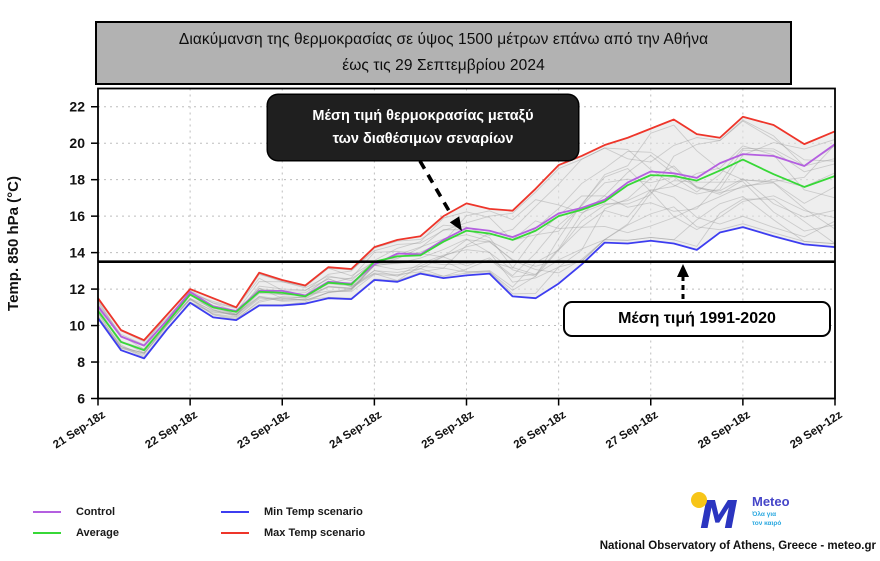 Image resolution: width=880 pixels, height=561 pixels. I want to click on ensemble-mean-callout-line1: Μέση τιμή θερμοκρασίας μεταξύ, so click(423, 116).